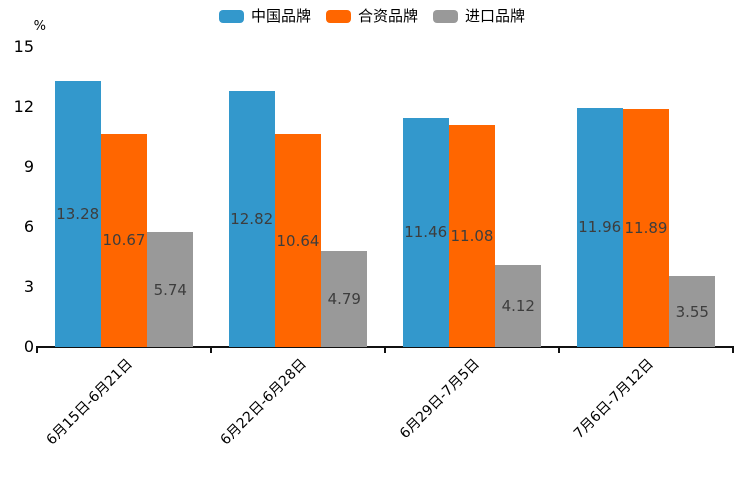 This screenshot has height=496, width=744. I want to click on y-axis-unit-label: %, so click(39, 26).